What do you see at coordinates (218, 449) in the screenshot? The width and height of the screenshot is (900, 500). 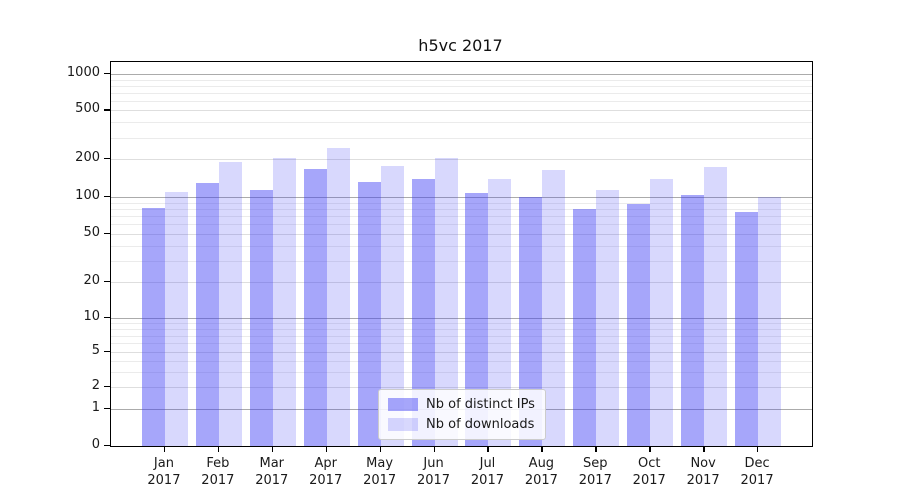 I see `x-tick-mark-feb` at bounding box center [218, 449].